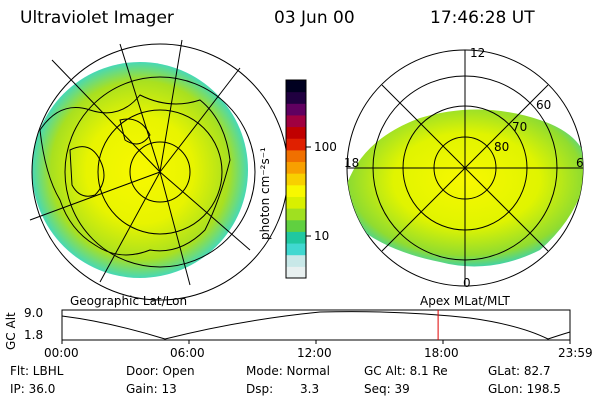  Describe the element at coordinates (467, 283) in the screenshot. I see `mlt-label-0: 0` at that location.